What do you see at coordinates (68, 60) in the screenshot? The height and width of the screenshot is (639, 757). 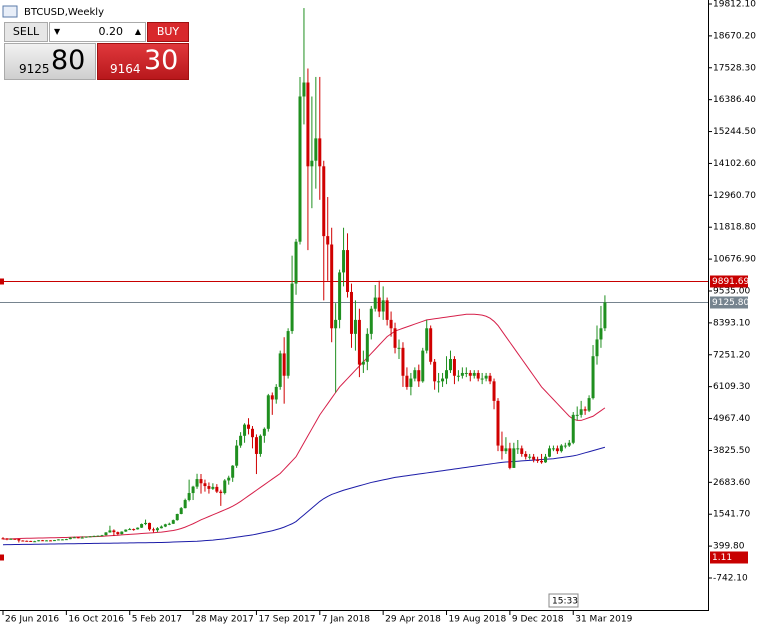 I see `sell-price-pips: 80` at bounding box center [68, 60].